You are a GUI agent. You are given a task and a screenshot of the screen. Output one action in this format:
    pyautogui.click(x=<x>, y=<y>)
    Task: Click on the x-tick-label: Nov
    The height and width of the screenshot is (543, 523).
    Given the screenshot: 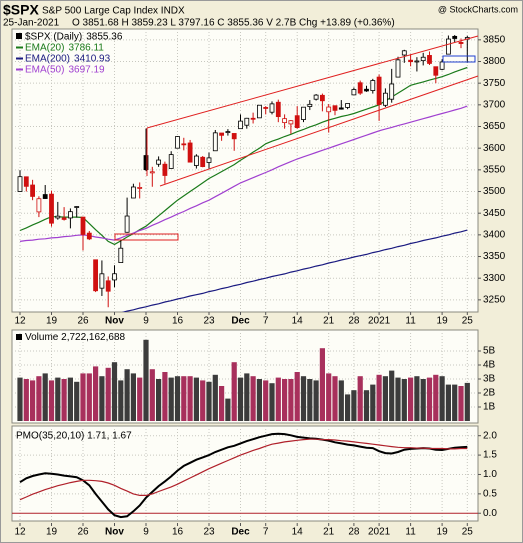 What is the action you would take?
    pyautogui.click(x=114, y=532)
    